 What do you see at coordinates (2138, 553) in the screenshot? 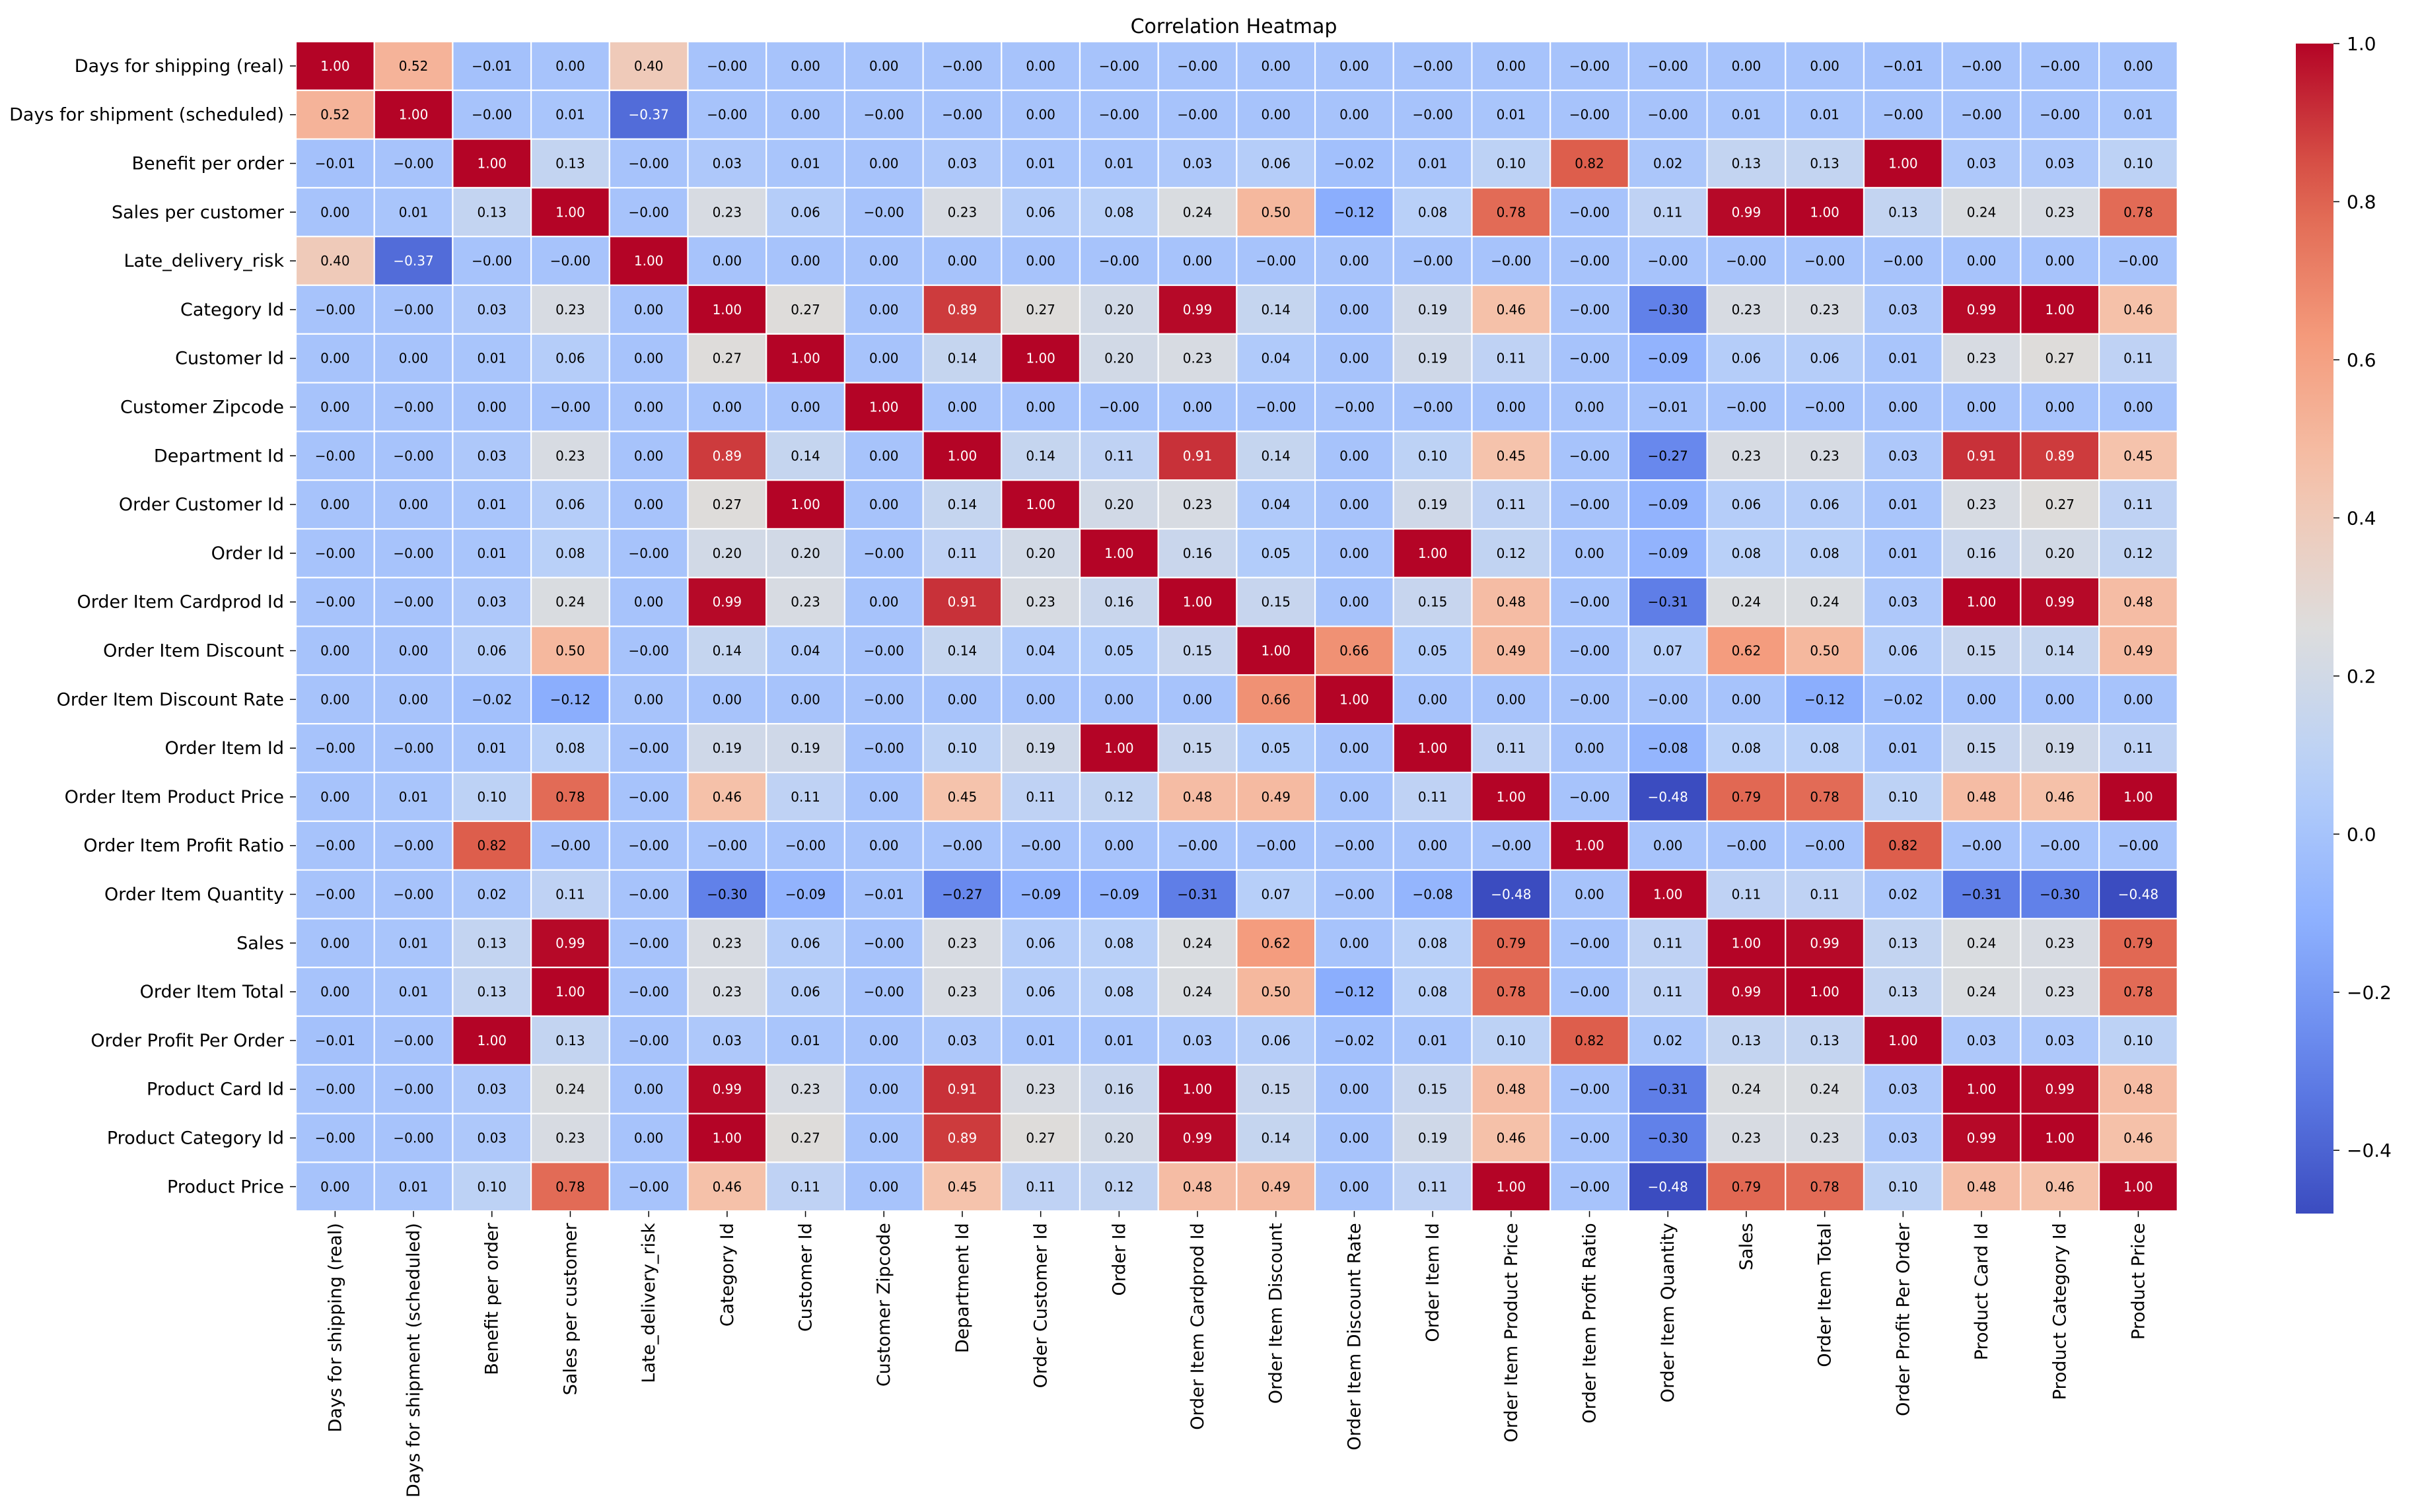
I see `heatmap-cell-value: 0.12` at bounding box center [2138, 553].